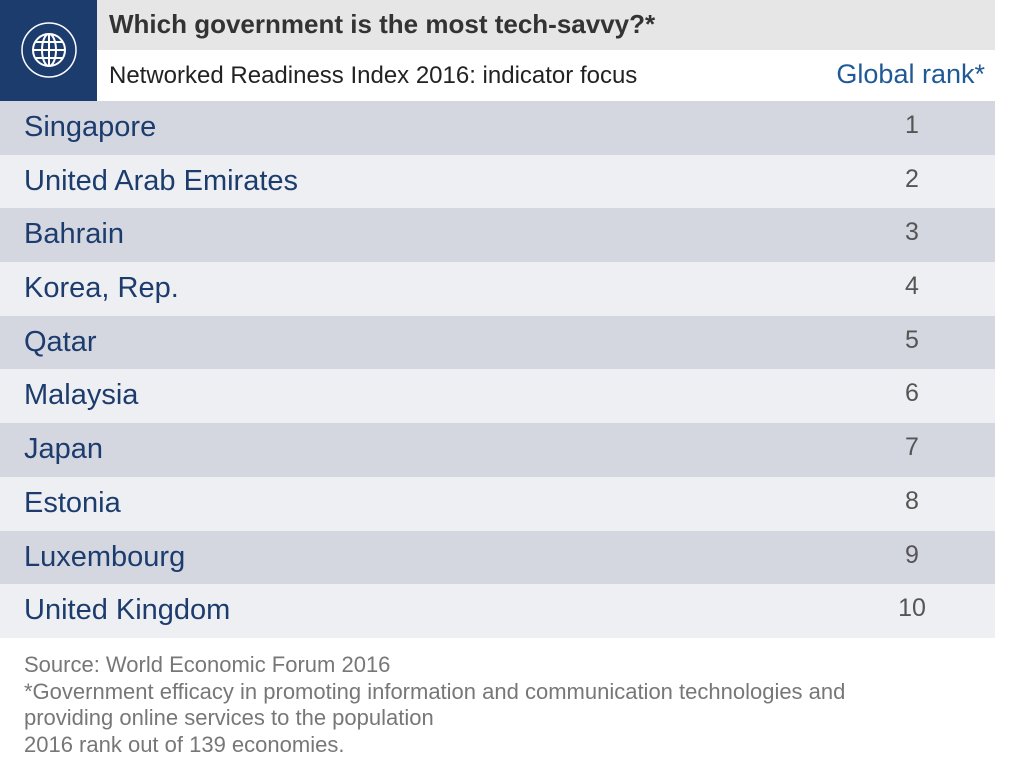 The height and width of the screenshot is (771, 1024). What do you see at coordinates (64, 449) in the screenshot?
I see `country-name: Japan` at bounding box center [64, 449].